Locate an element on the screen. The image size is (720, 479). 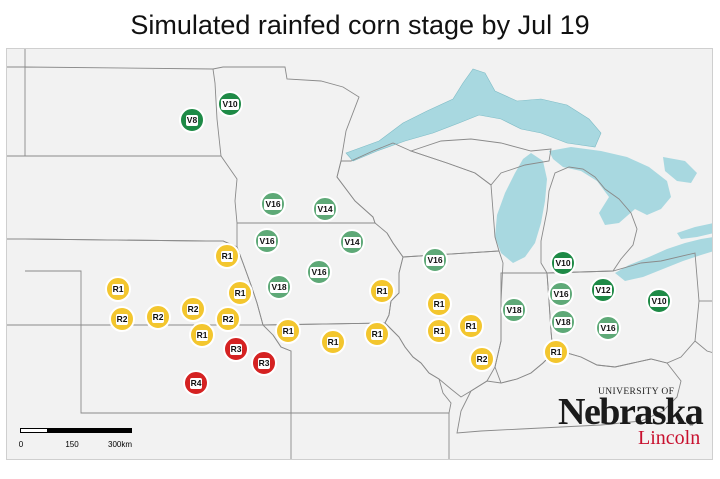
scale-bar-label-150: 150 is located at coordinates (72, 444).